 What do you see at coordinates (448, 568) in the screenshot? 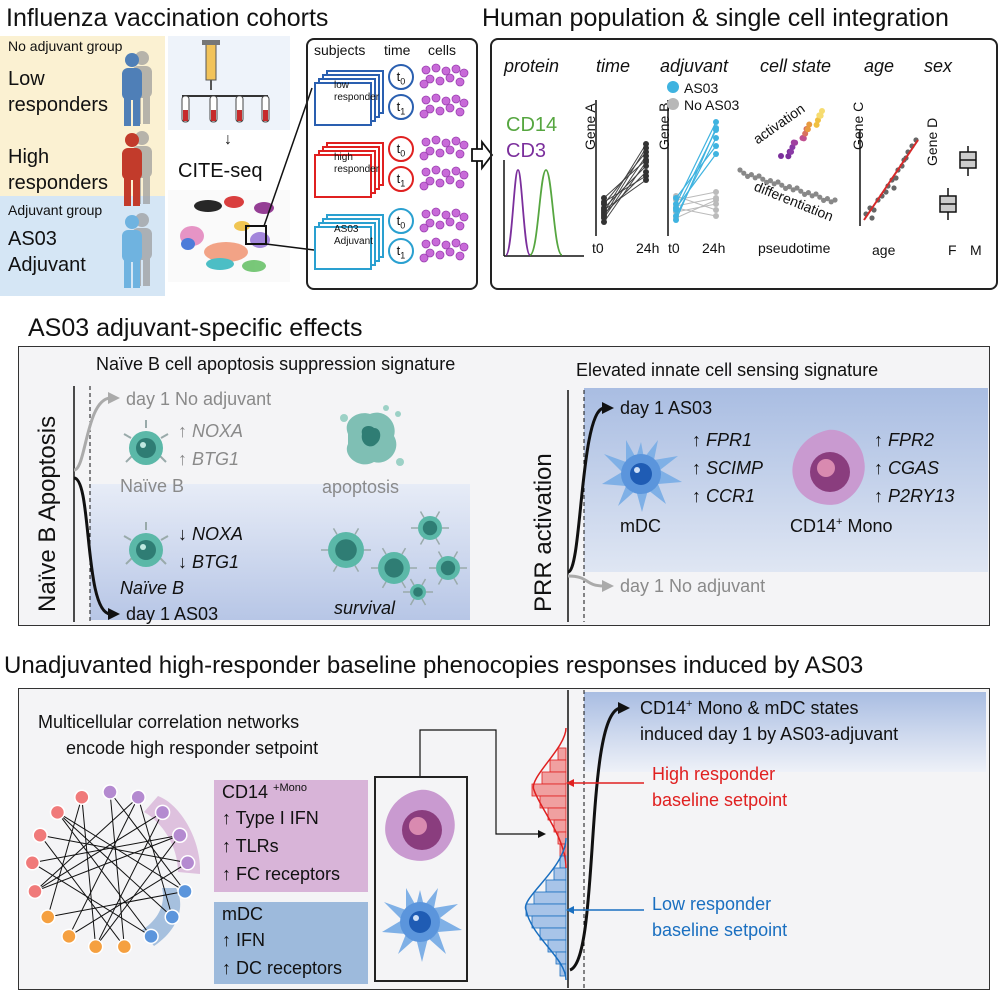
I see `b-cell-nucleus` at bounding box center [448, 568].